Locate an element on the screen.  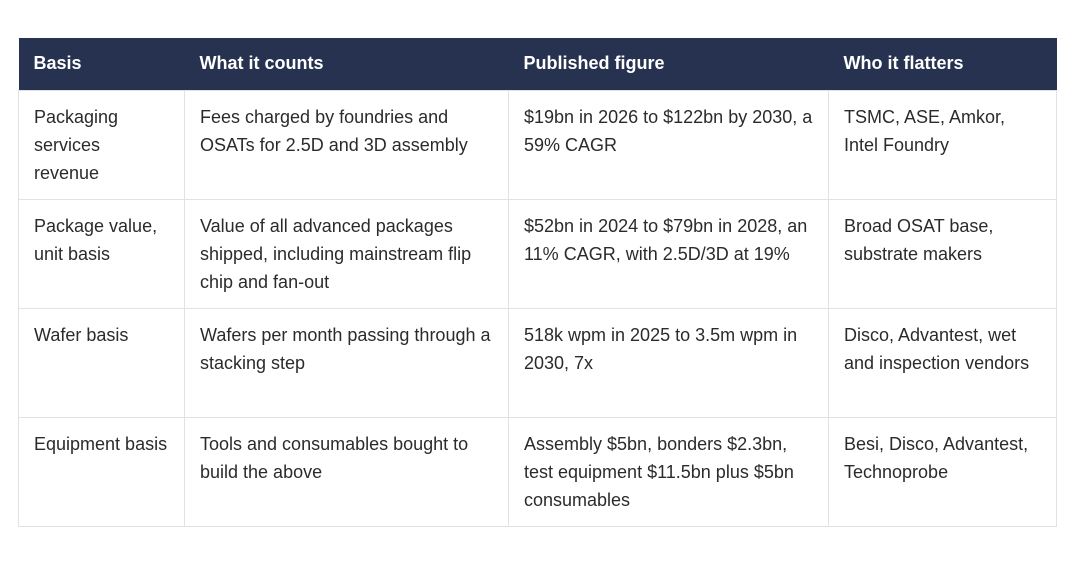
table-cell: Besi, Disco, Advantest, Technoprobe is located at coordinates (942, 471).